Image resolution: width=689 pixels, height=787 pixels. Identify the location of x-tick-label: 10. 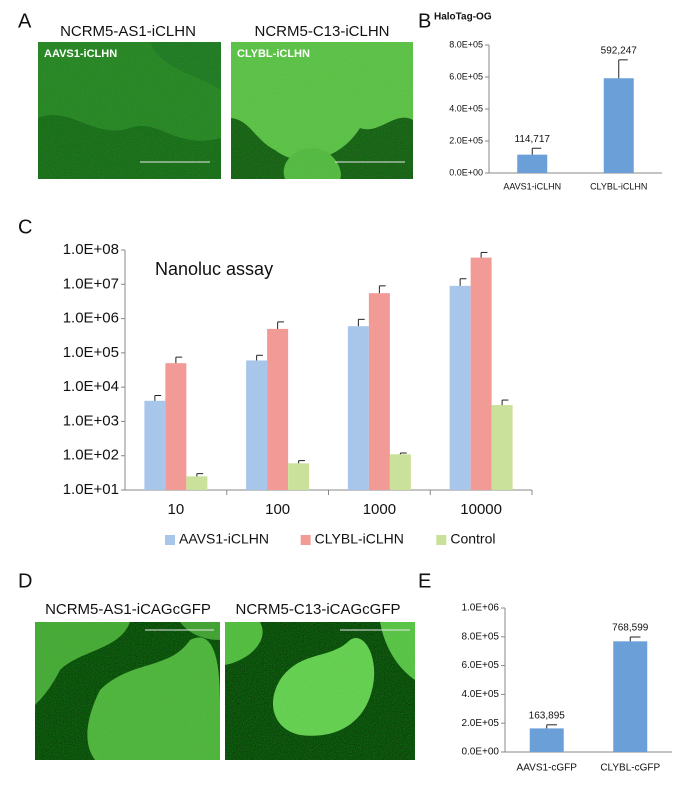
(176, 509).